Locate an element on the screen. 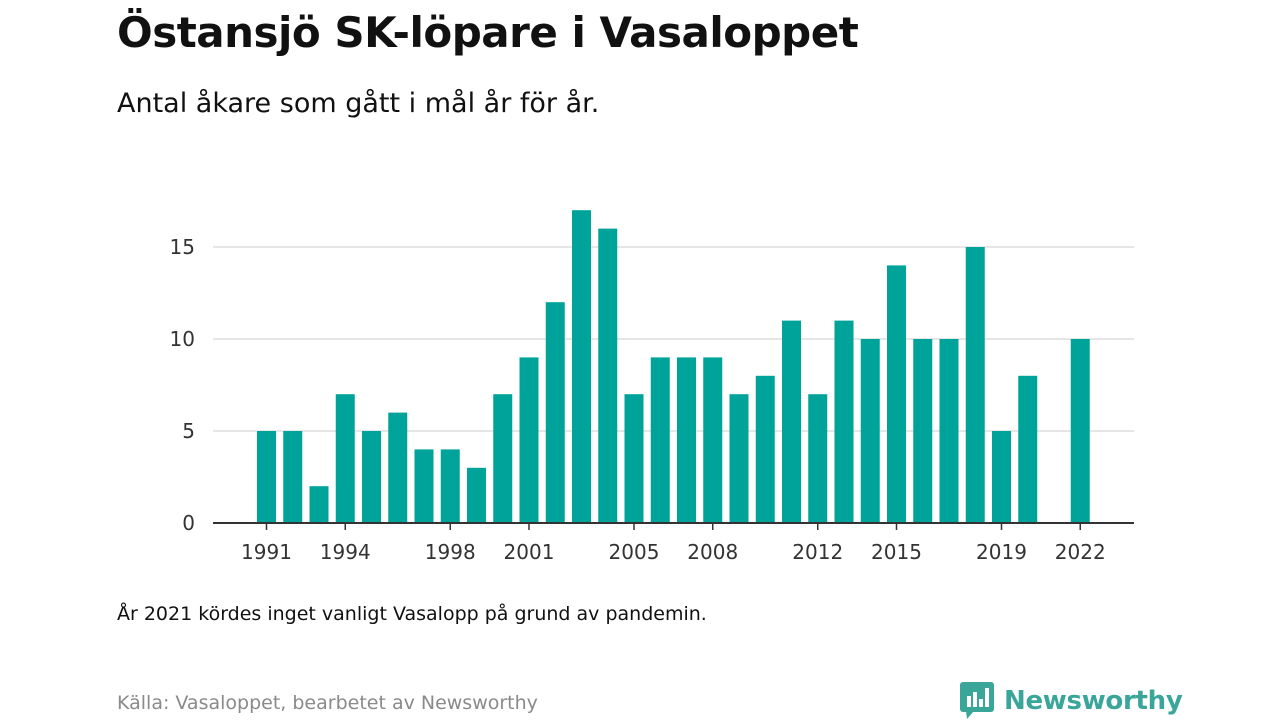 Image resolution: width=1280 pixels, height=720 pixels. bar-1999 is located at coordinates (476, 495).